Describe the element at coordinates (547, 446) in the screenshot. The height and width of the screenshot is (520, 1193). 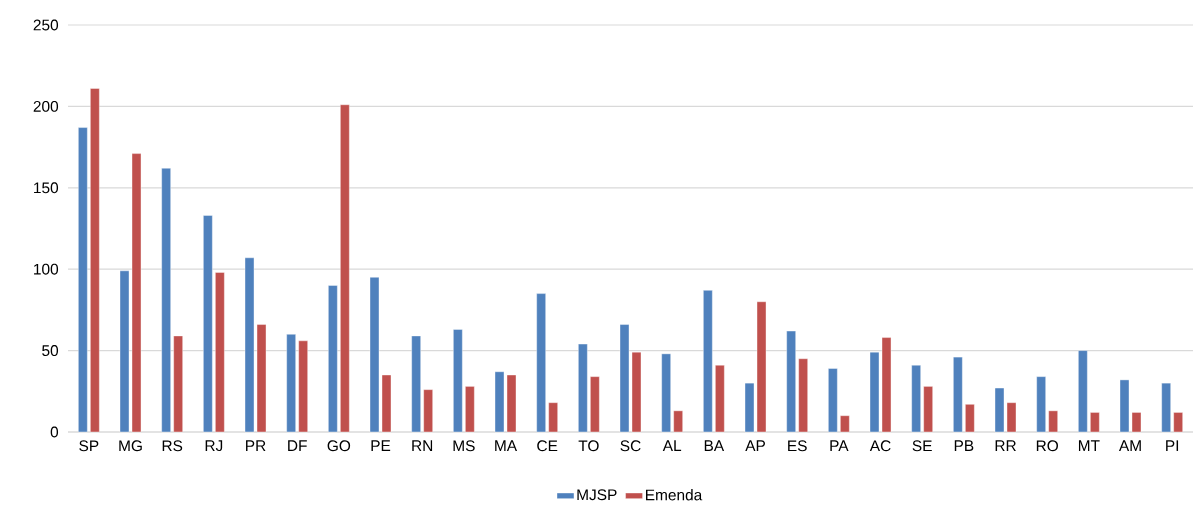
I see `x-tick-label: CE` at that location.